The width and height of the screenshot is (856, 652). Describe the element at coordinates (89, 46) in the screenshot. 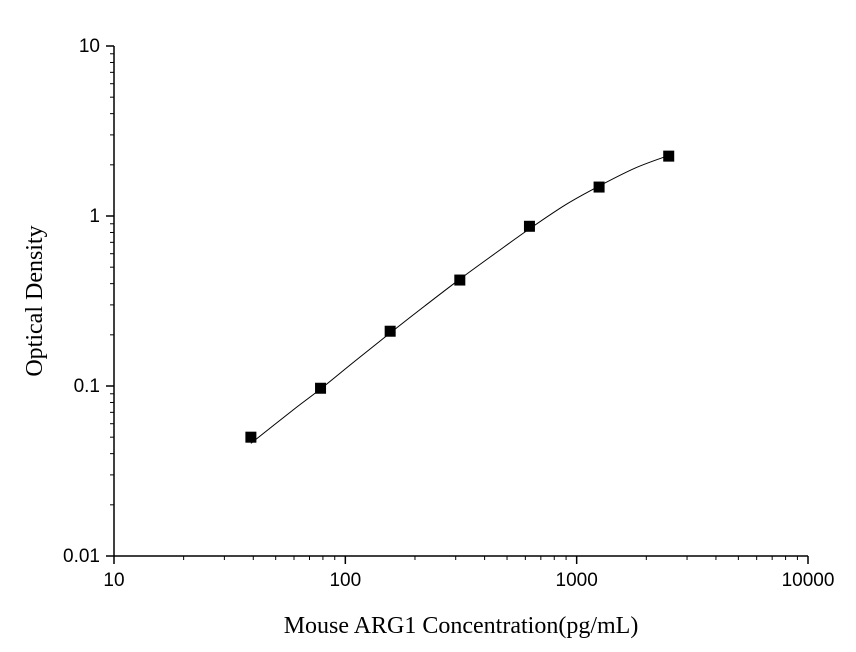

I see `y-tick-label: 10` at that location.